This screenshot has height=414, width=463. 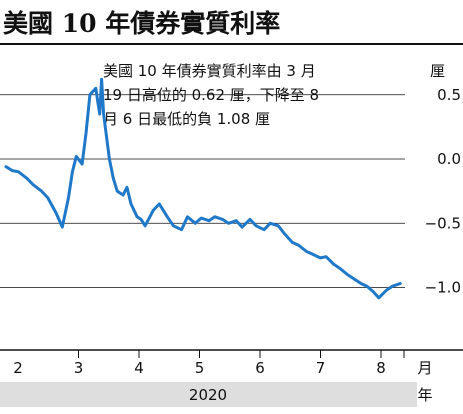 What do you see at coordinates (437, 71) in the screenshot?
I see `y-unit-label: 厘` at bounding box center [437, 71].